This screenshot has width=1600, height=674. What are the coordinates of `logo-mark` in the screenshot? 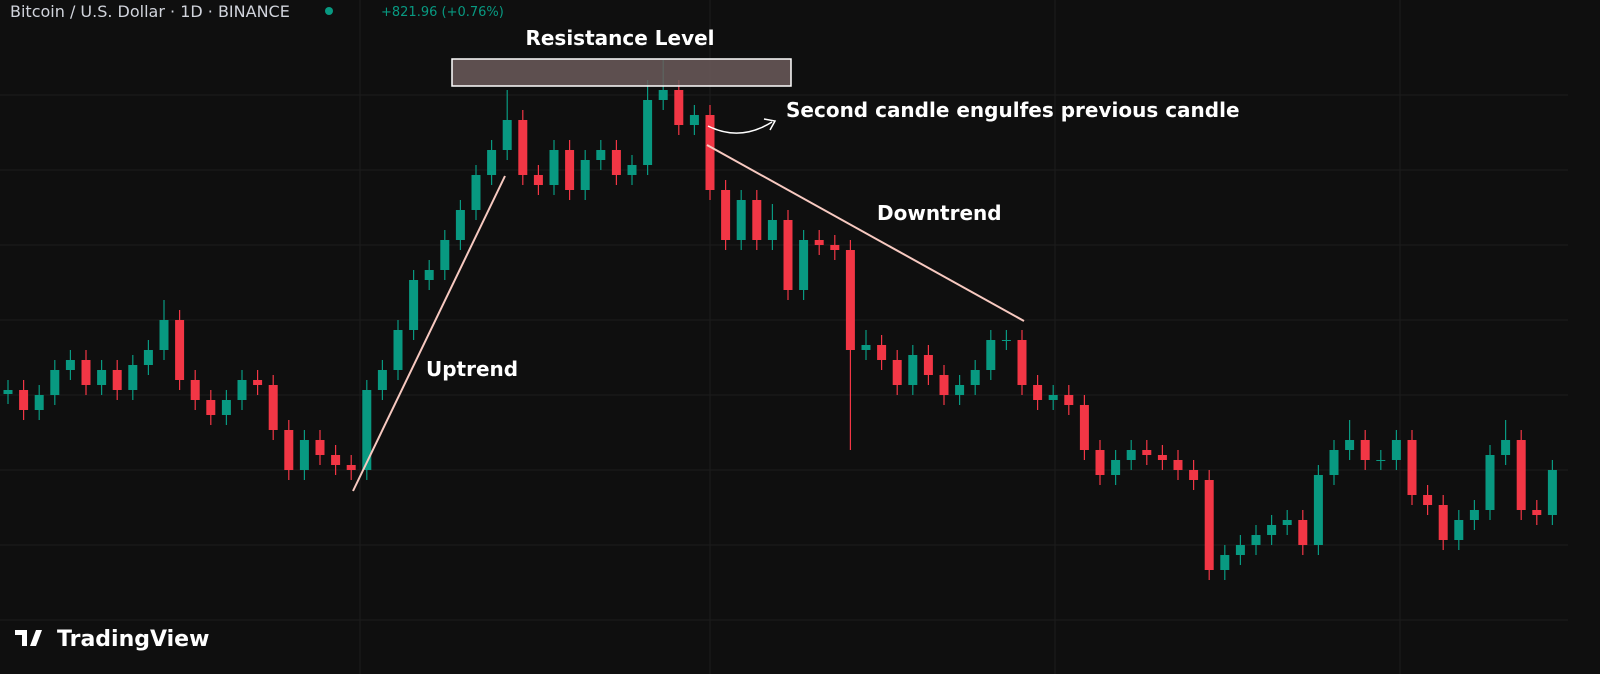 It's located at (28, 638).